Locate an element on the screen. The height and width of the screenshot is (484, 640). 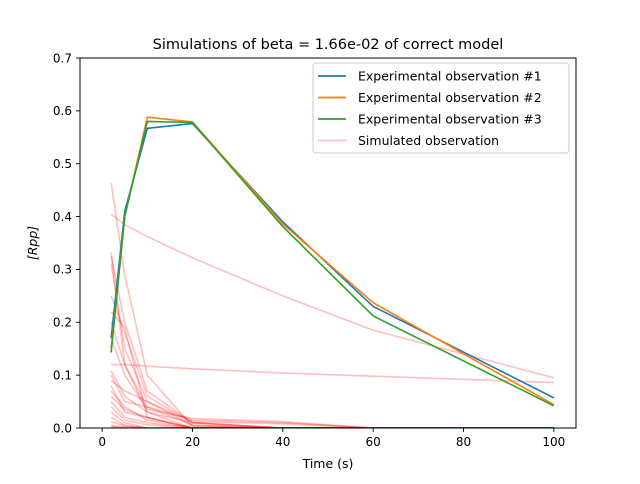
legend-label-3: Experimental observation #3 is located at coordinates (450, 119).